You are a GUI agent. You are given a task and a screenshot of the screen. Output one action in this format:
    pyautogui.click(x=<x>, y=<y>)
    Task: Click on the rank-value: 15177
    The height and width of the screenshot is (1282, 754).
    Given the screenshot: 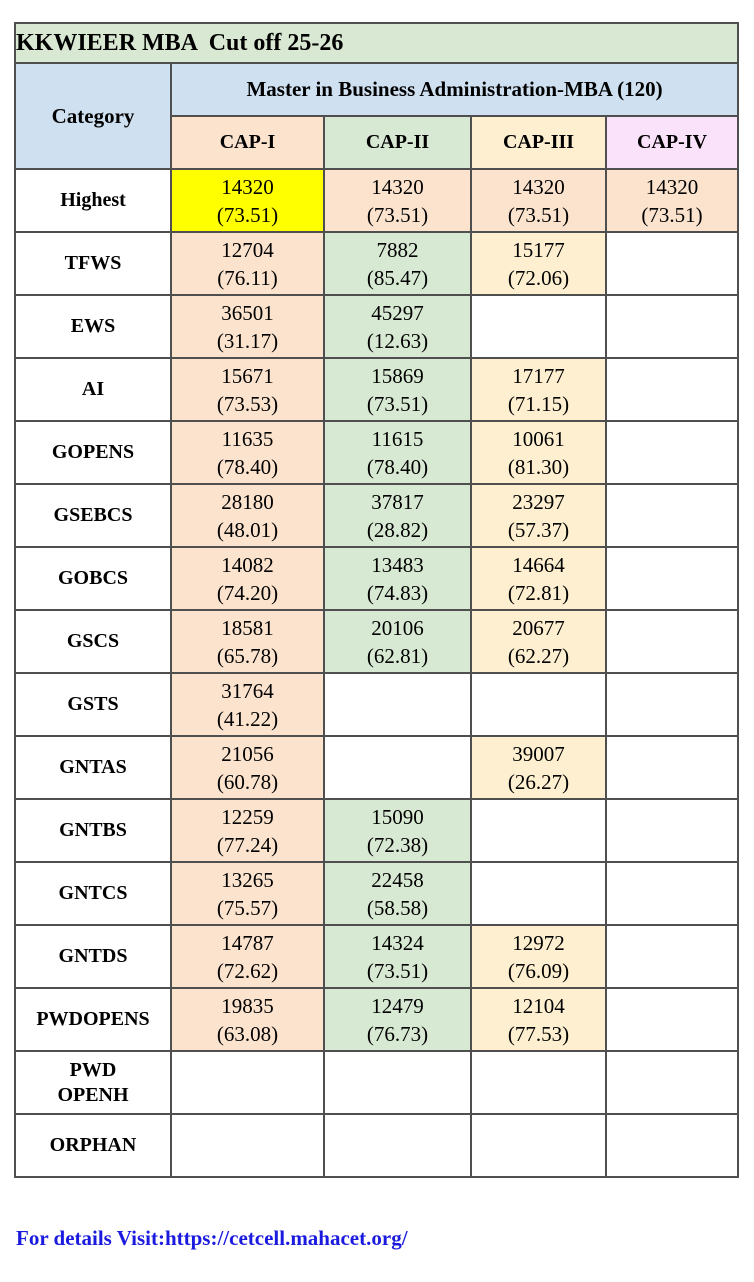 What is the action you would take?
    pyautogui.click(x=538, y=249)
    